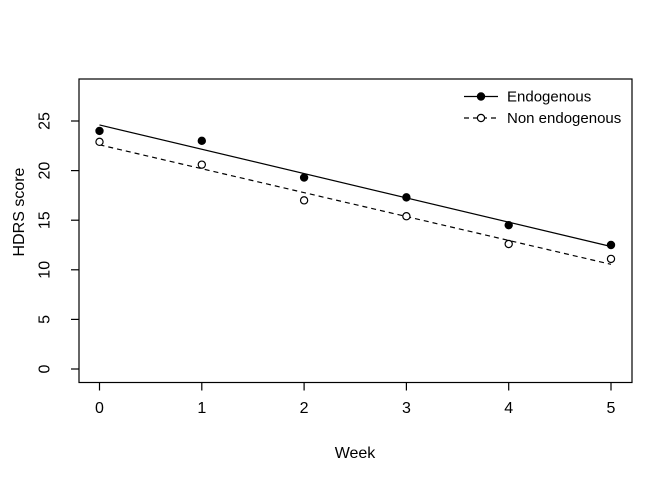 The width and height of the screenshot is (672, 480). I want to click on y-axis-label: HDRS score, so click(19, 211).